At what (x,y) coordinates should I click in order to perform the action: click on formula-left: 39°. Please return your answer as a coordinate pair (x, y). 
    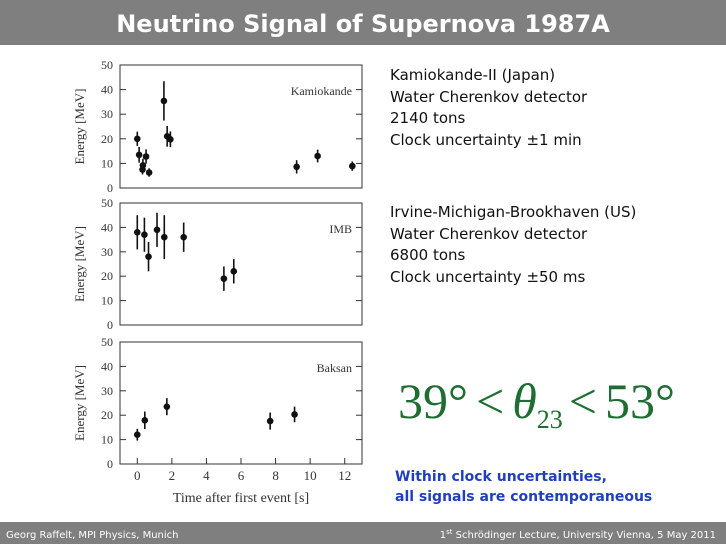
    Looking at the image, I should click on (433, 401).